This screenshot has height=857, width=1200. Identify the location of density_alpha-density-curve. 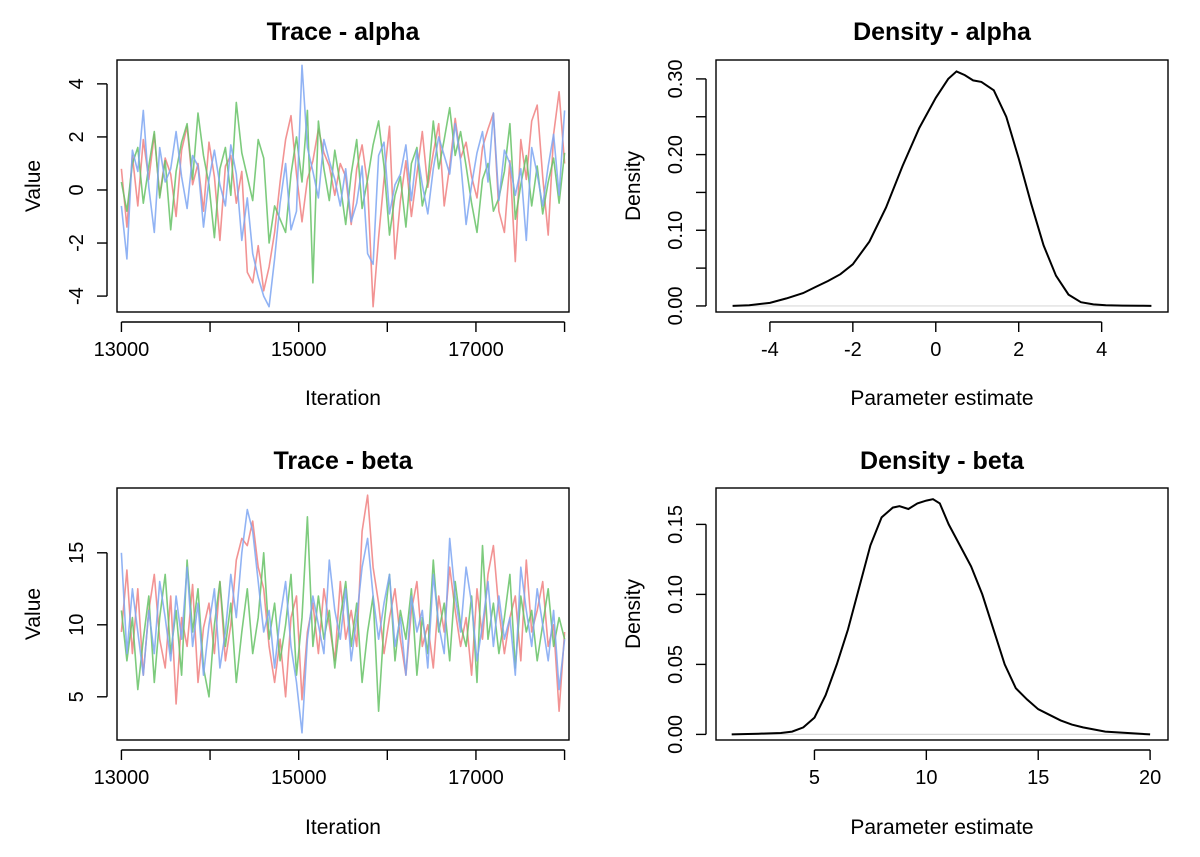
(942, 188).